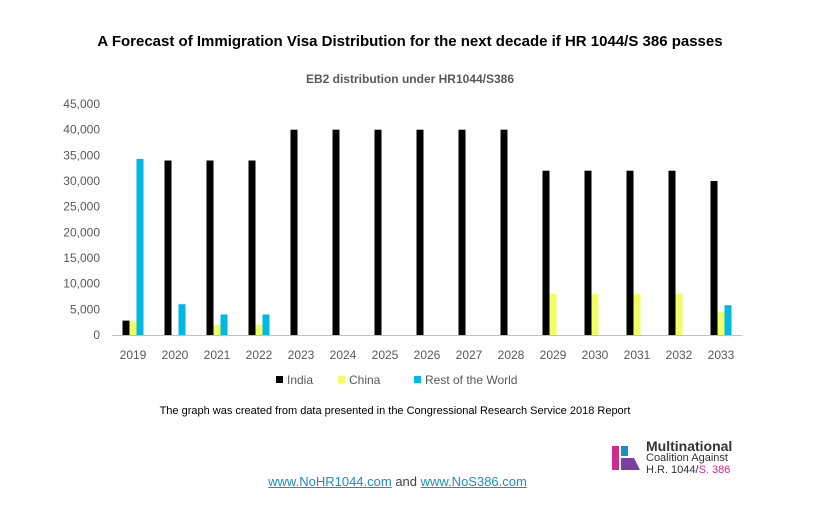 The height and width of the screenshot is (515, 820). What do you see at coordinates (471, 380) in the screenshot?
I see `legend-label: Rest of the World` at bounding box center [471, 380].